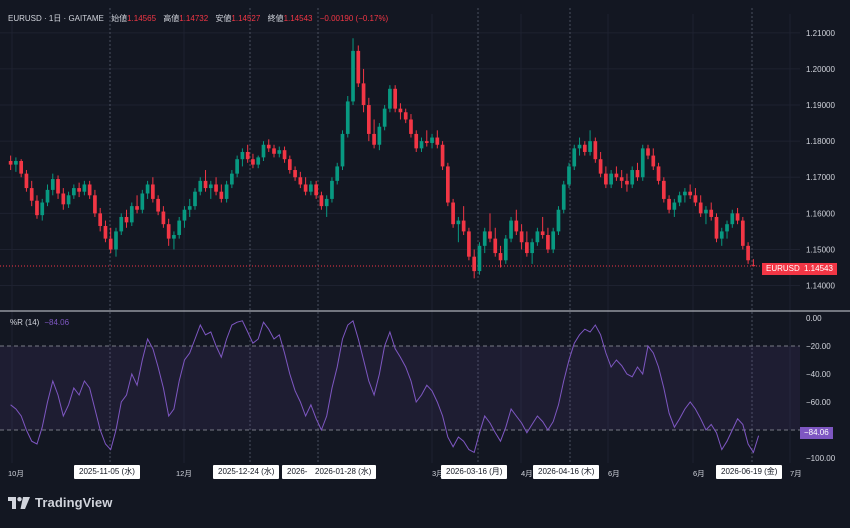  I want to click on indicator-tick-label: −60.00, so click(818, 402).